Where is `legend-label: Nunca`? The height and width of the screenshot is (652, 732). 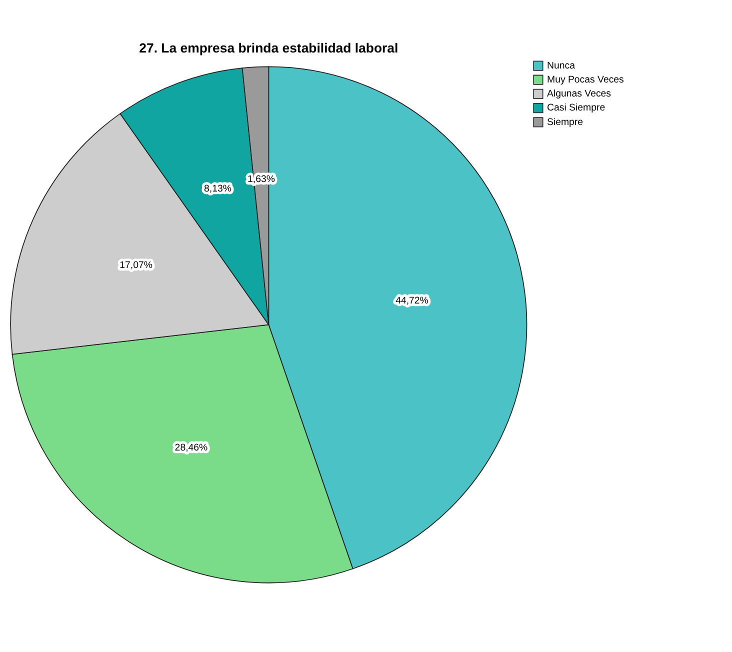 legend-label: Nunca is located at coordinates (561, 66).